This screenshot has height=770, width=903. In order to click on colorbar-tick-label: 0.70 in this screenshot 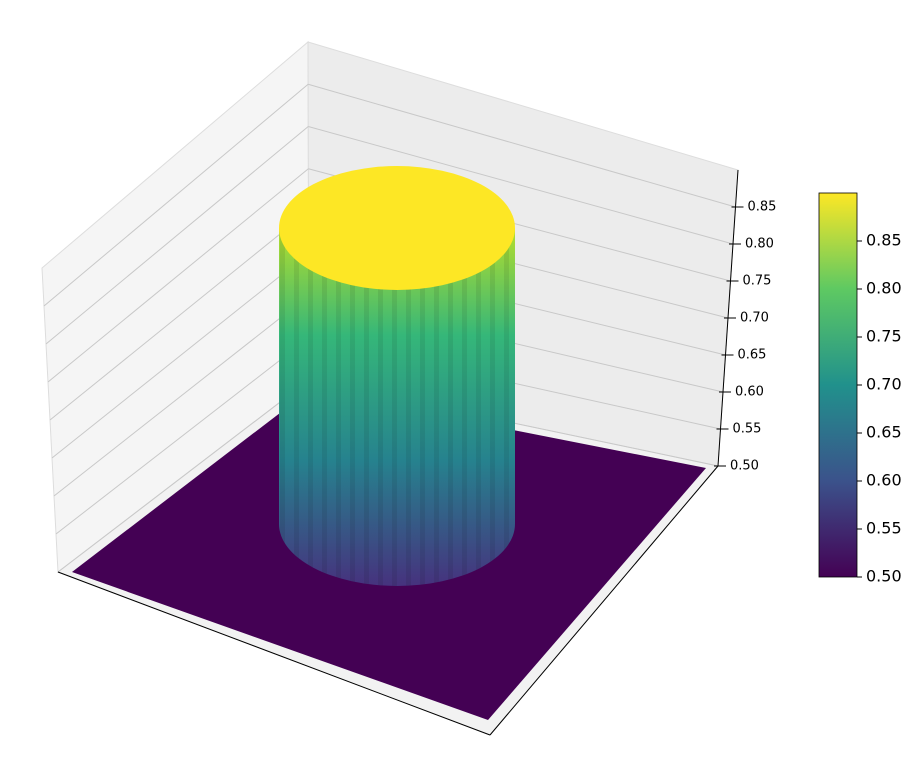, I will do `click(884, 384)`.